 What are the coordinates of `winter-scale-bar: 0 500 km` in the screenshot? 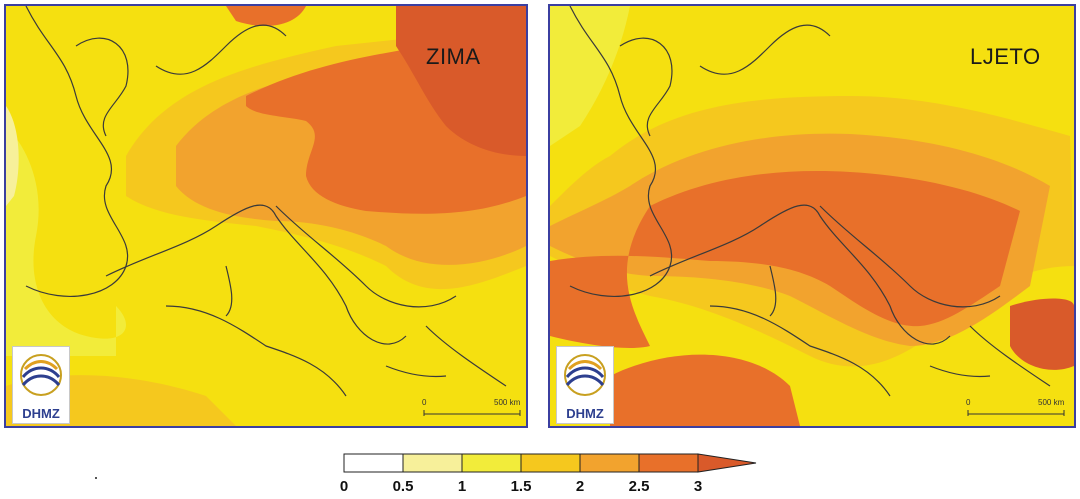 It's located at (472, 408).